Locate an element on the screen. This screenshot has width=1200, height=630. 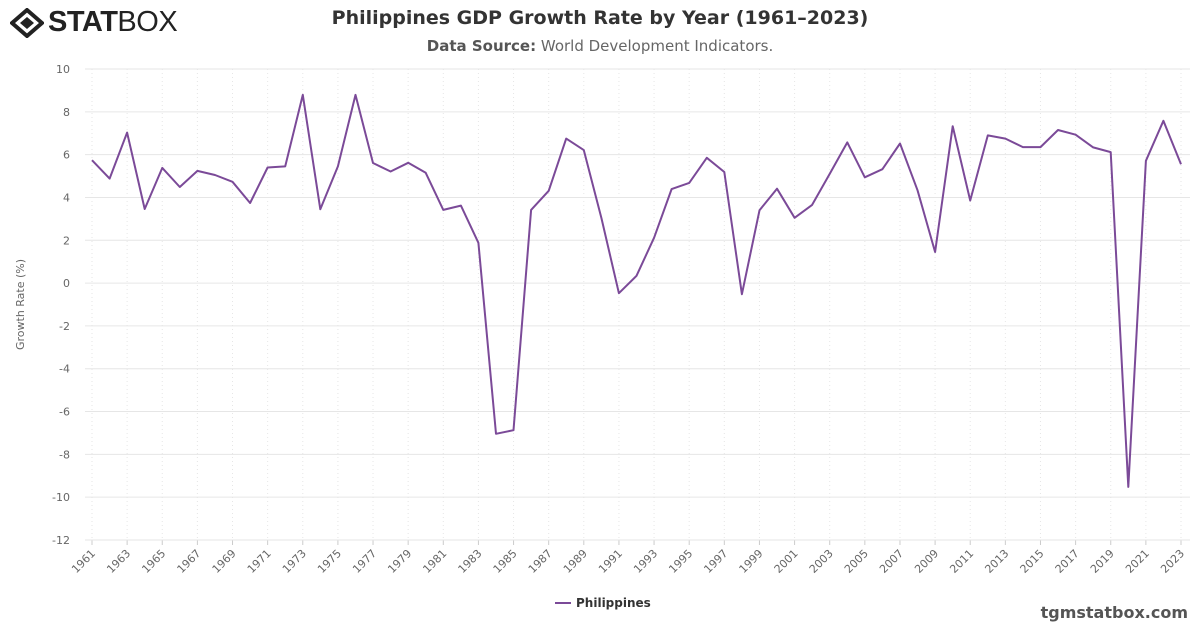
x-tick-label: 1985 is located at coordinates (505, 561).